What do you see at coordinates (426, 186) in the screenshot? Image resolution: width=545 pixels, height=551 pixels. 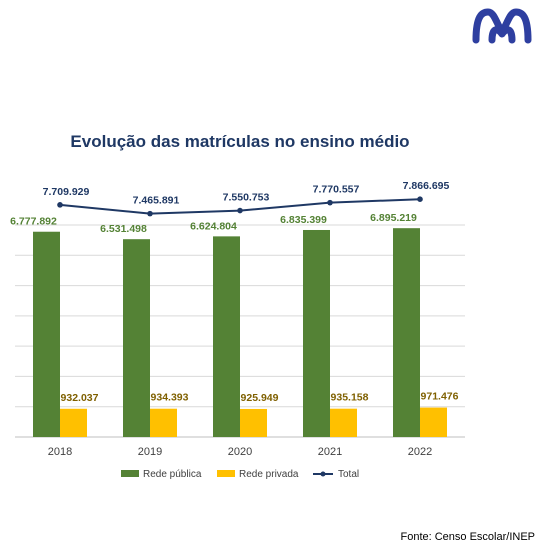 I see `data-label-total: 7.866.695` at bounding box center [426, 186].